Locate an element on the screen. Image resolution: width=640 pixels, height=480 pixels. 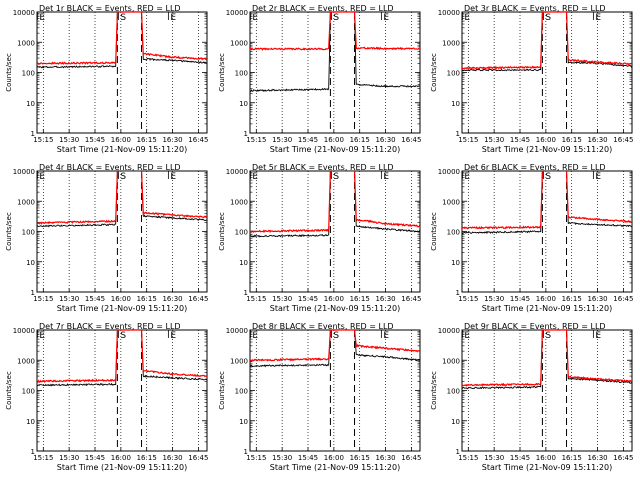
panel-title: Det 6r BLACK = Events, RED = LLD is located at coordinates (535, 167).